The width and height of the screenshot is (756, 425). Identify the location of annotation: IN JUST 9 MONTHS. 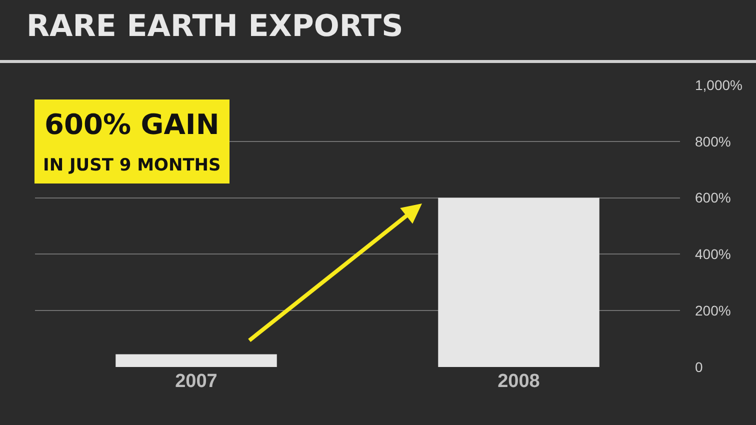
(132, 165).